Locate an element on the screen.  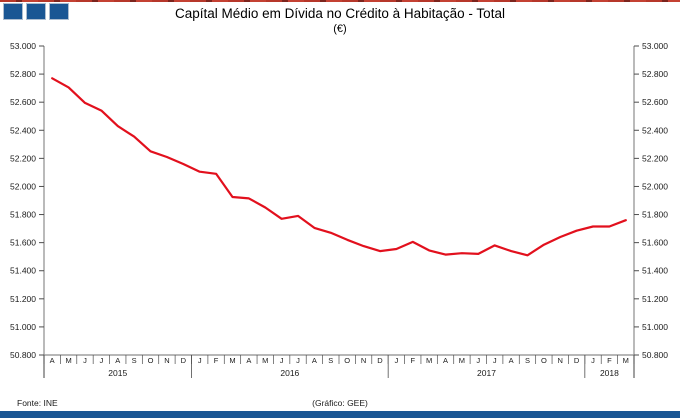
y-tick-label-right: 52.000 is located at coordinates (655, 186).